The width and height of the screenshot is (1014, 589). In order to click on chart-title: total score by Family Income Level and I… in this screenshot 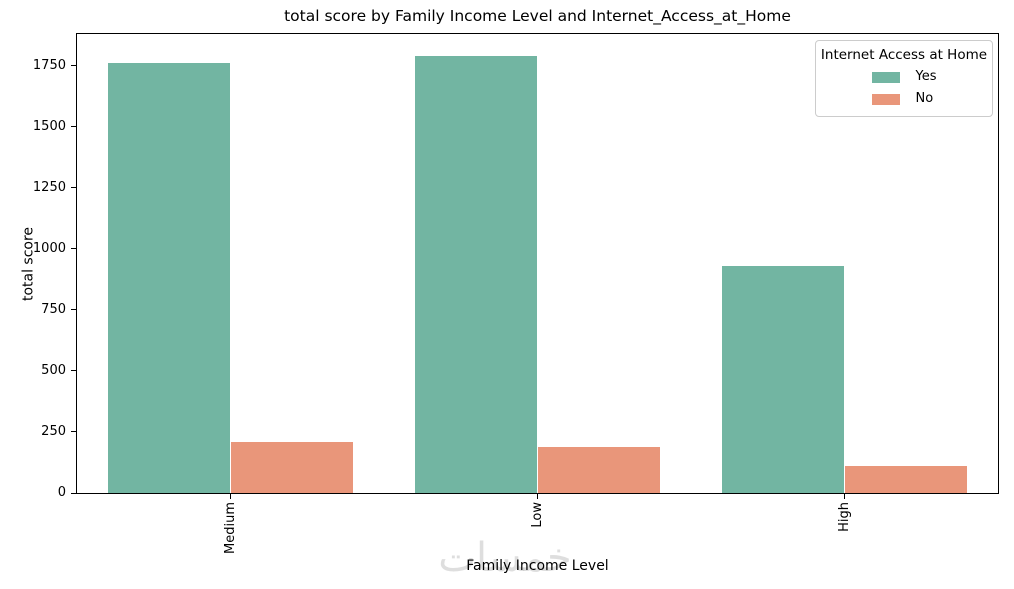, I will do `click(537, 16)`.